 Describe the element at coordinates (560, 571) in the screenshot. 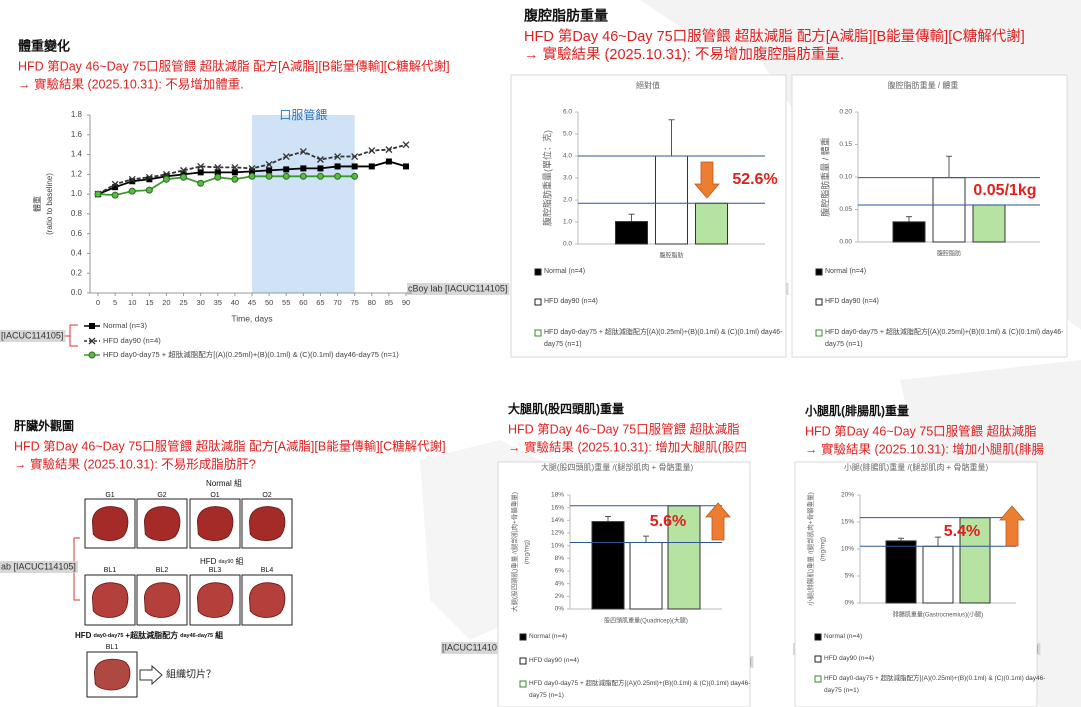

I see `y-tick-label: 6%` at that location.